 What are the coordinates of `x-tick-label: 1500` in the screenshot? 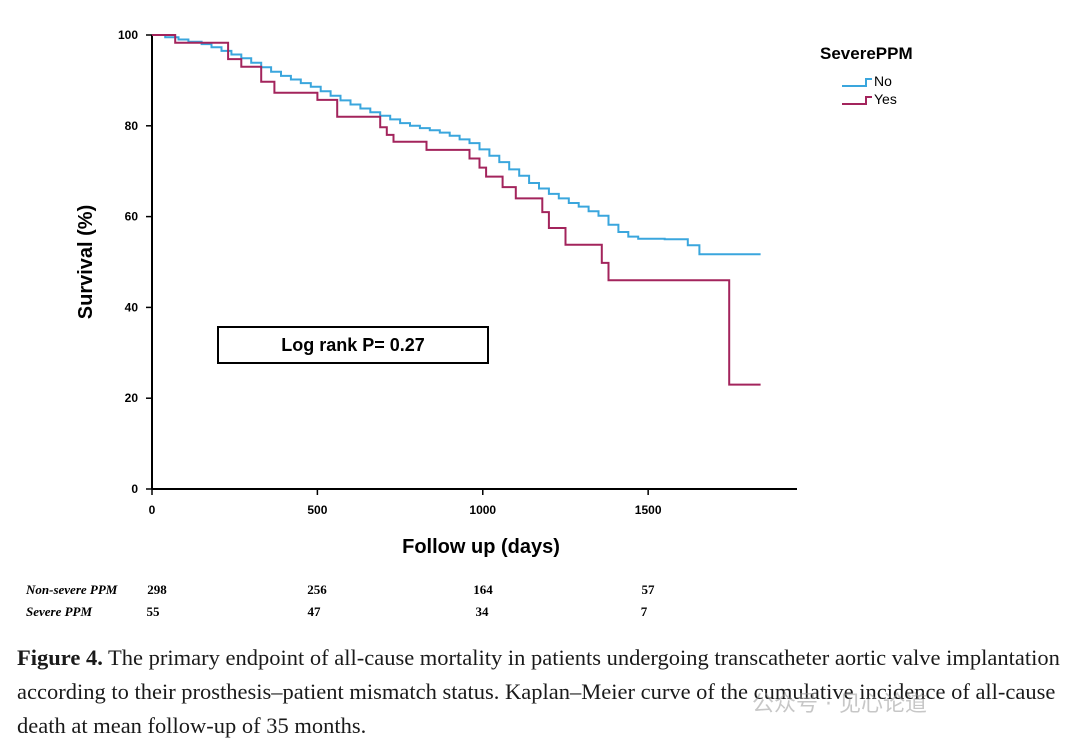 It's located at (648, 510).